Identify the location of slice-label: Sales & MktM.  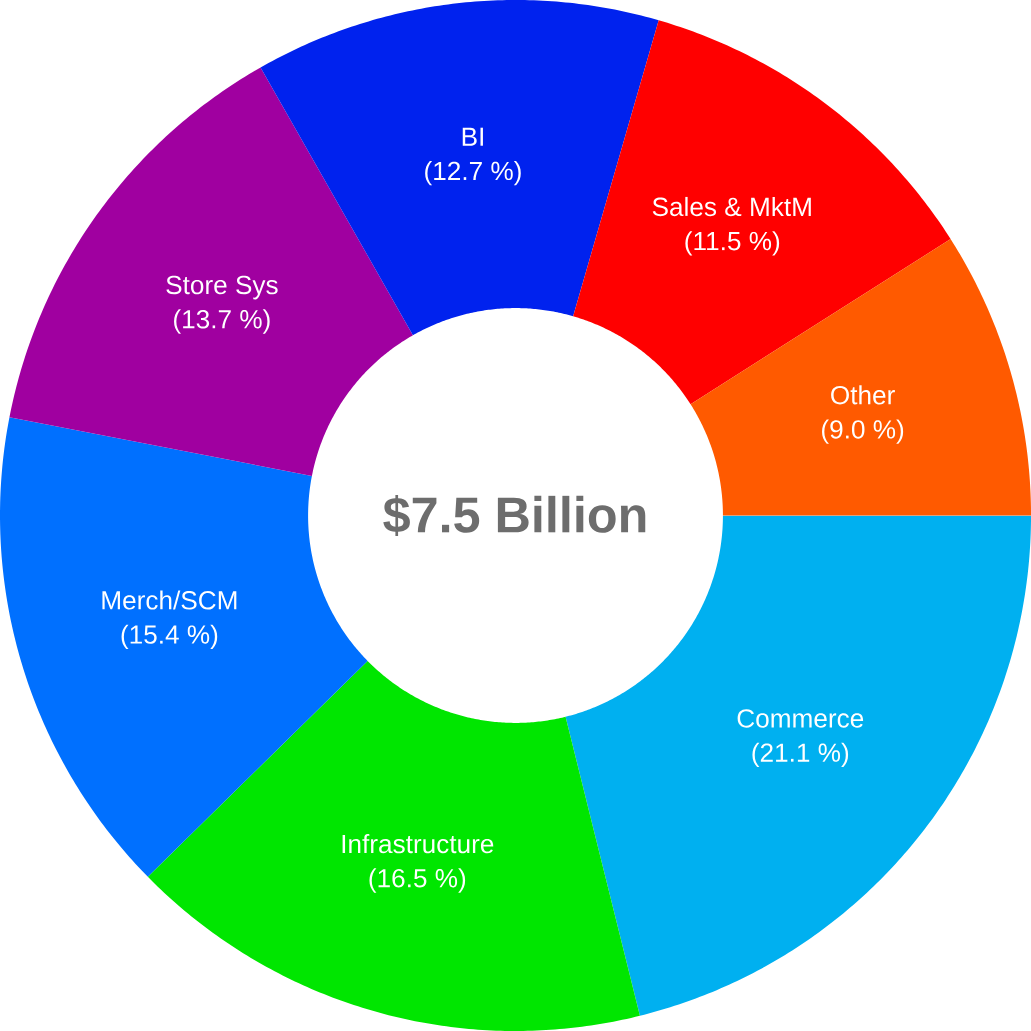
(731, 206).